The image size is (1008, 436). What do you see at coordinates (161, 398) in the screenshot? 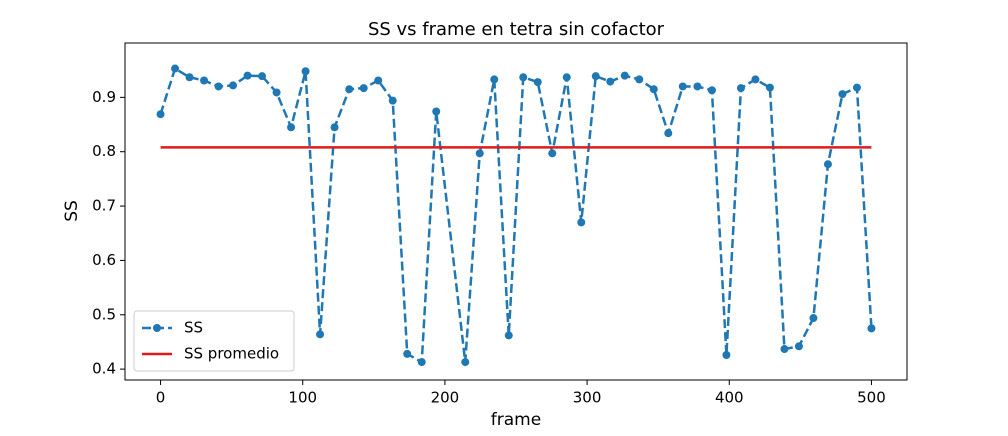
I see `x-tick-label: 0` at bounding box center [161, 398].